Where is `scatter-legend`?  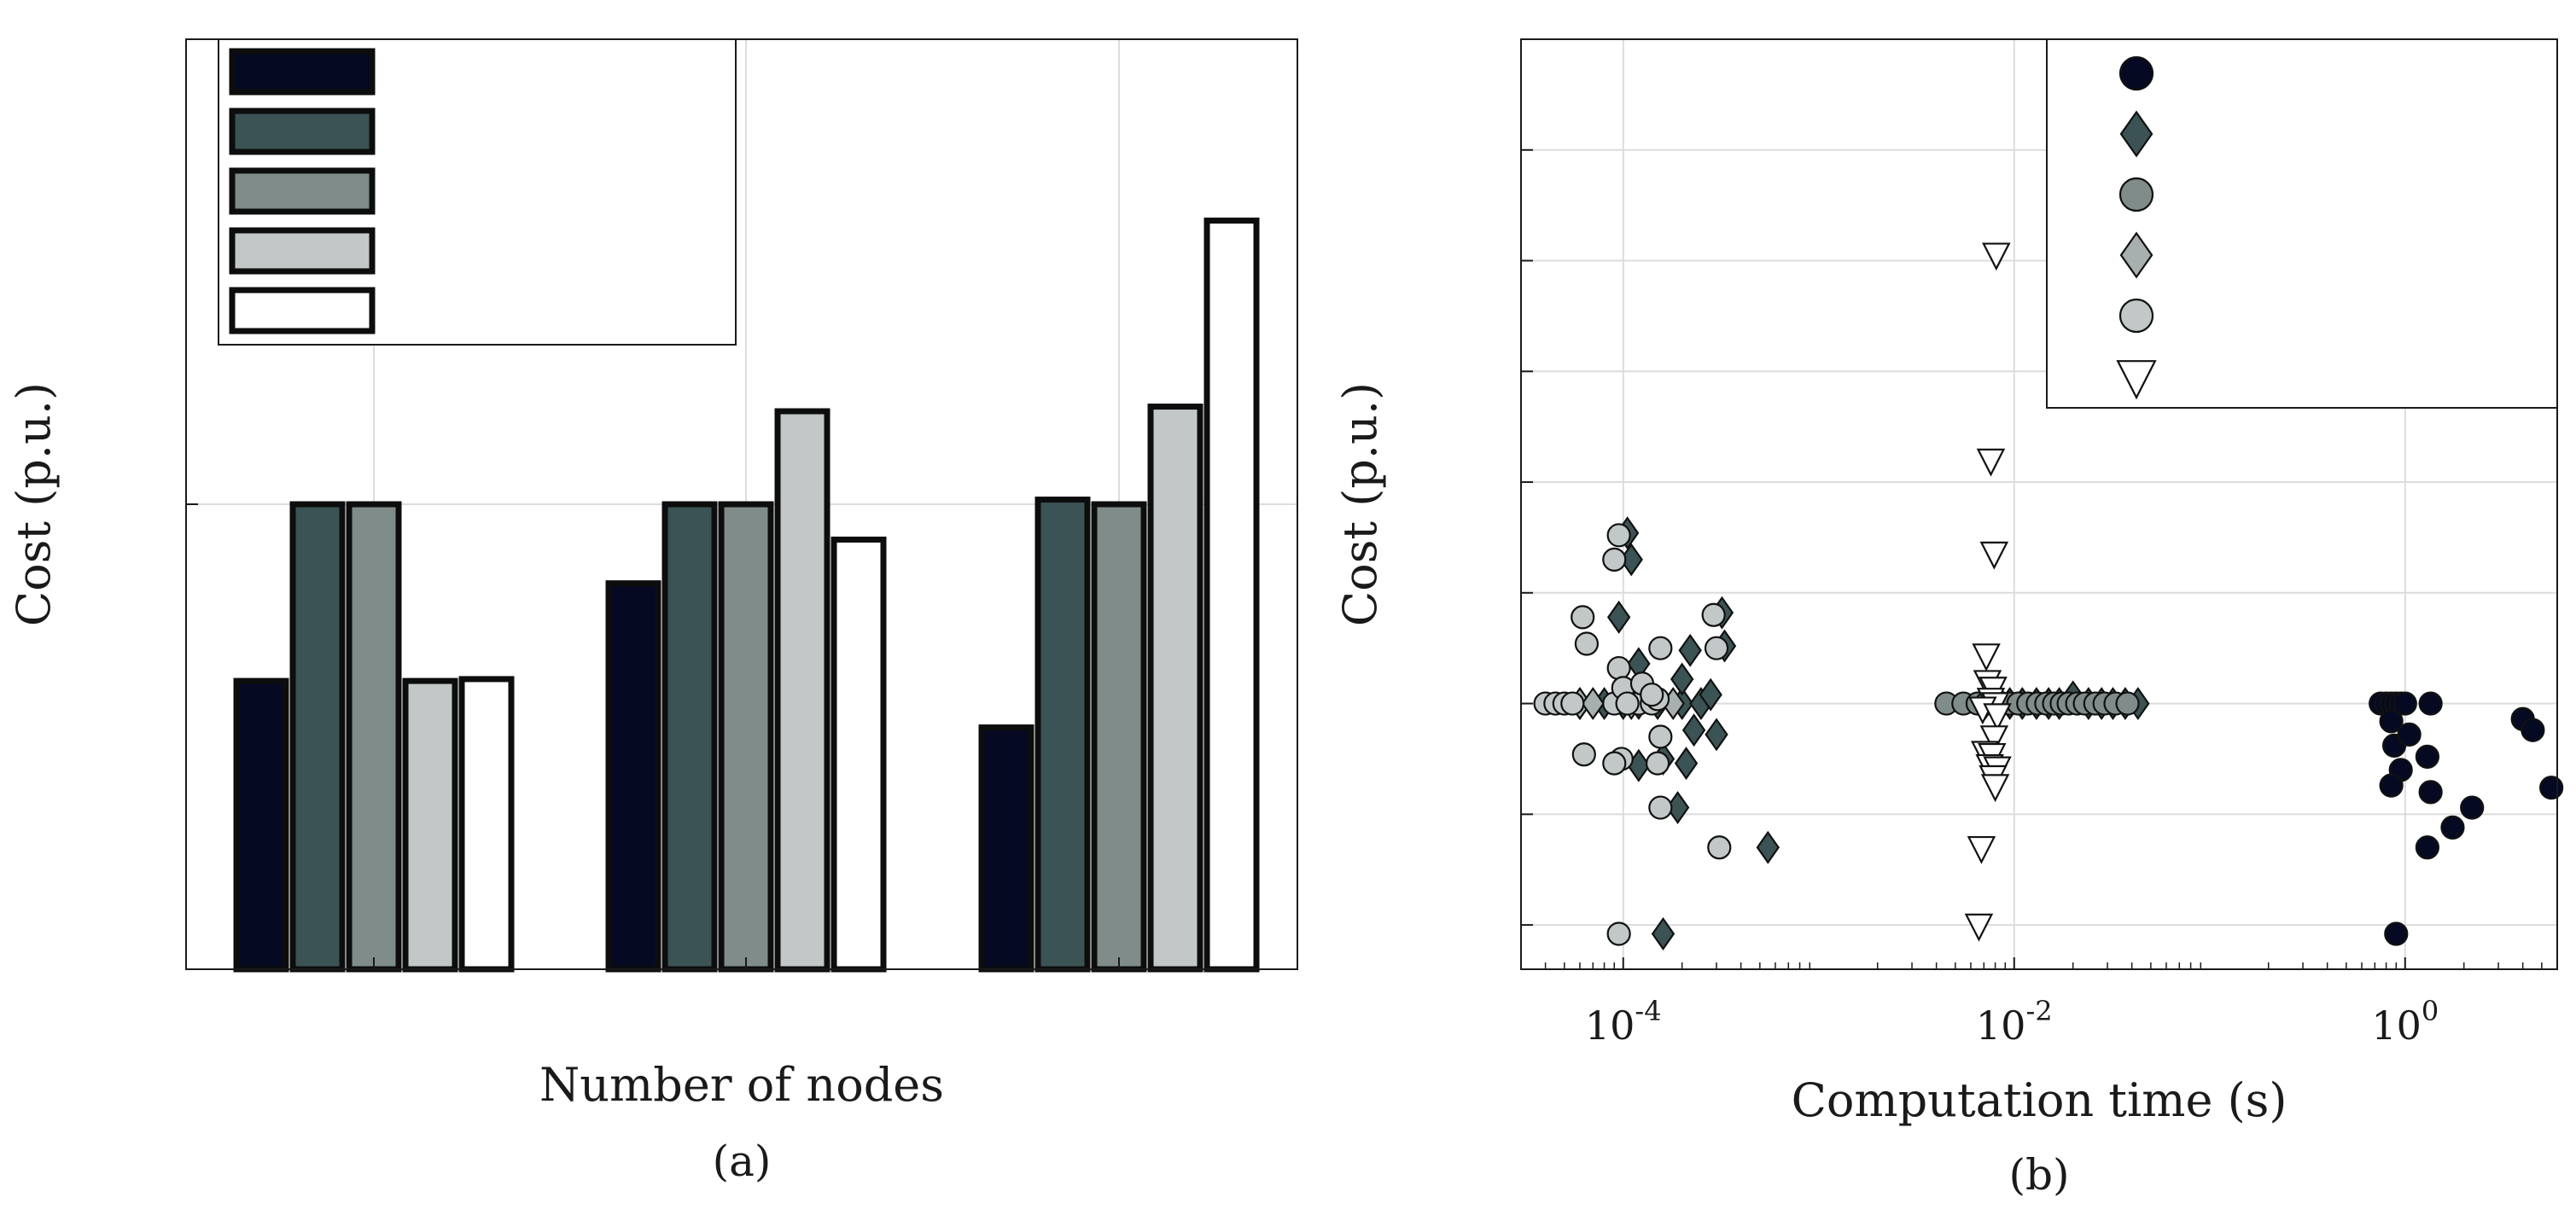
scatter-legend is located at coordinates (2302, 223).